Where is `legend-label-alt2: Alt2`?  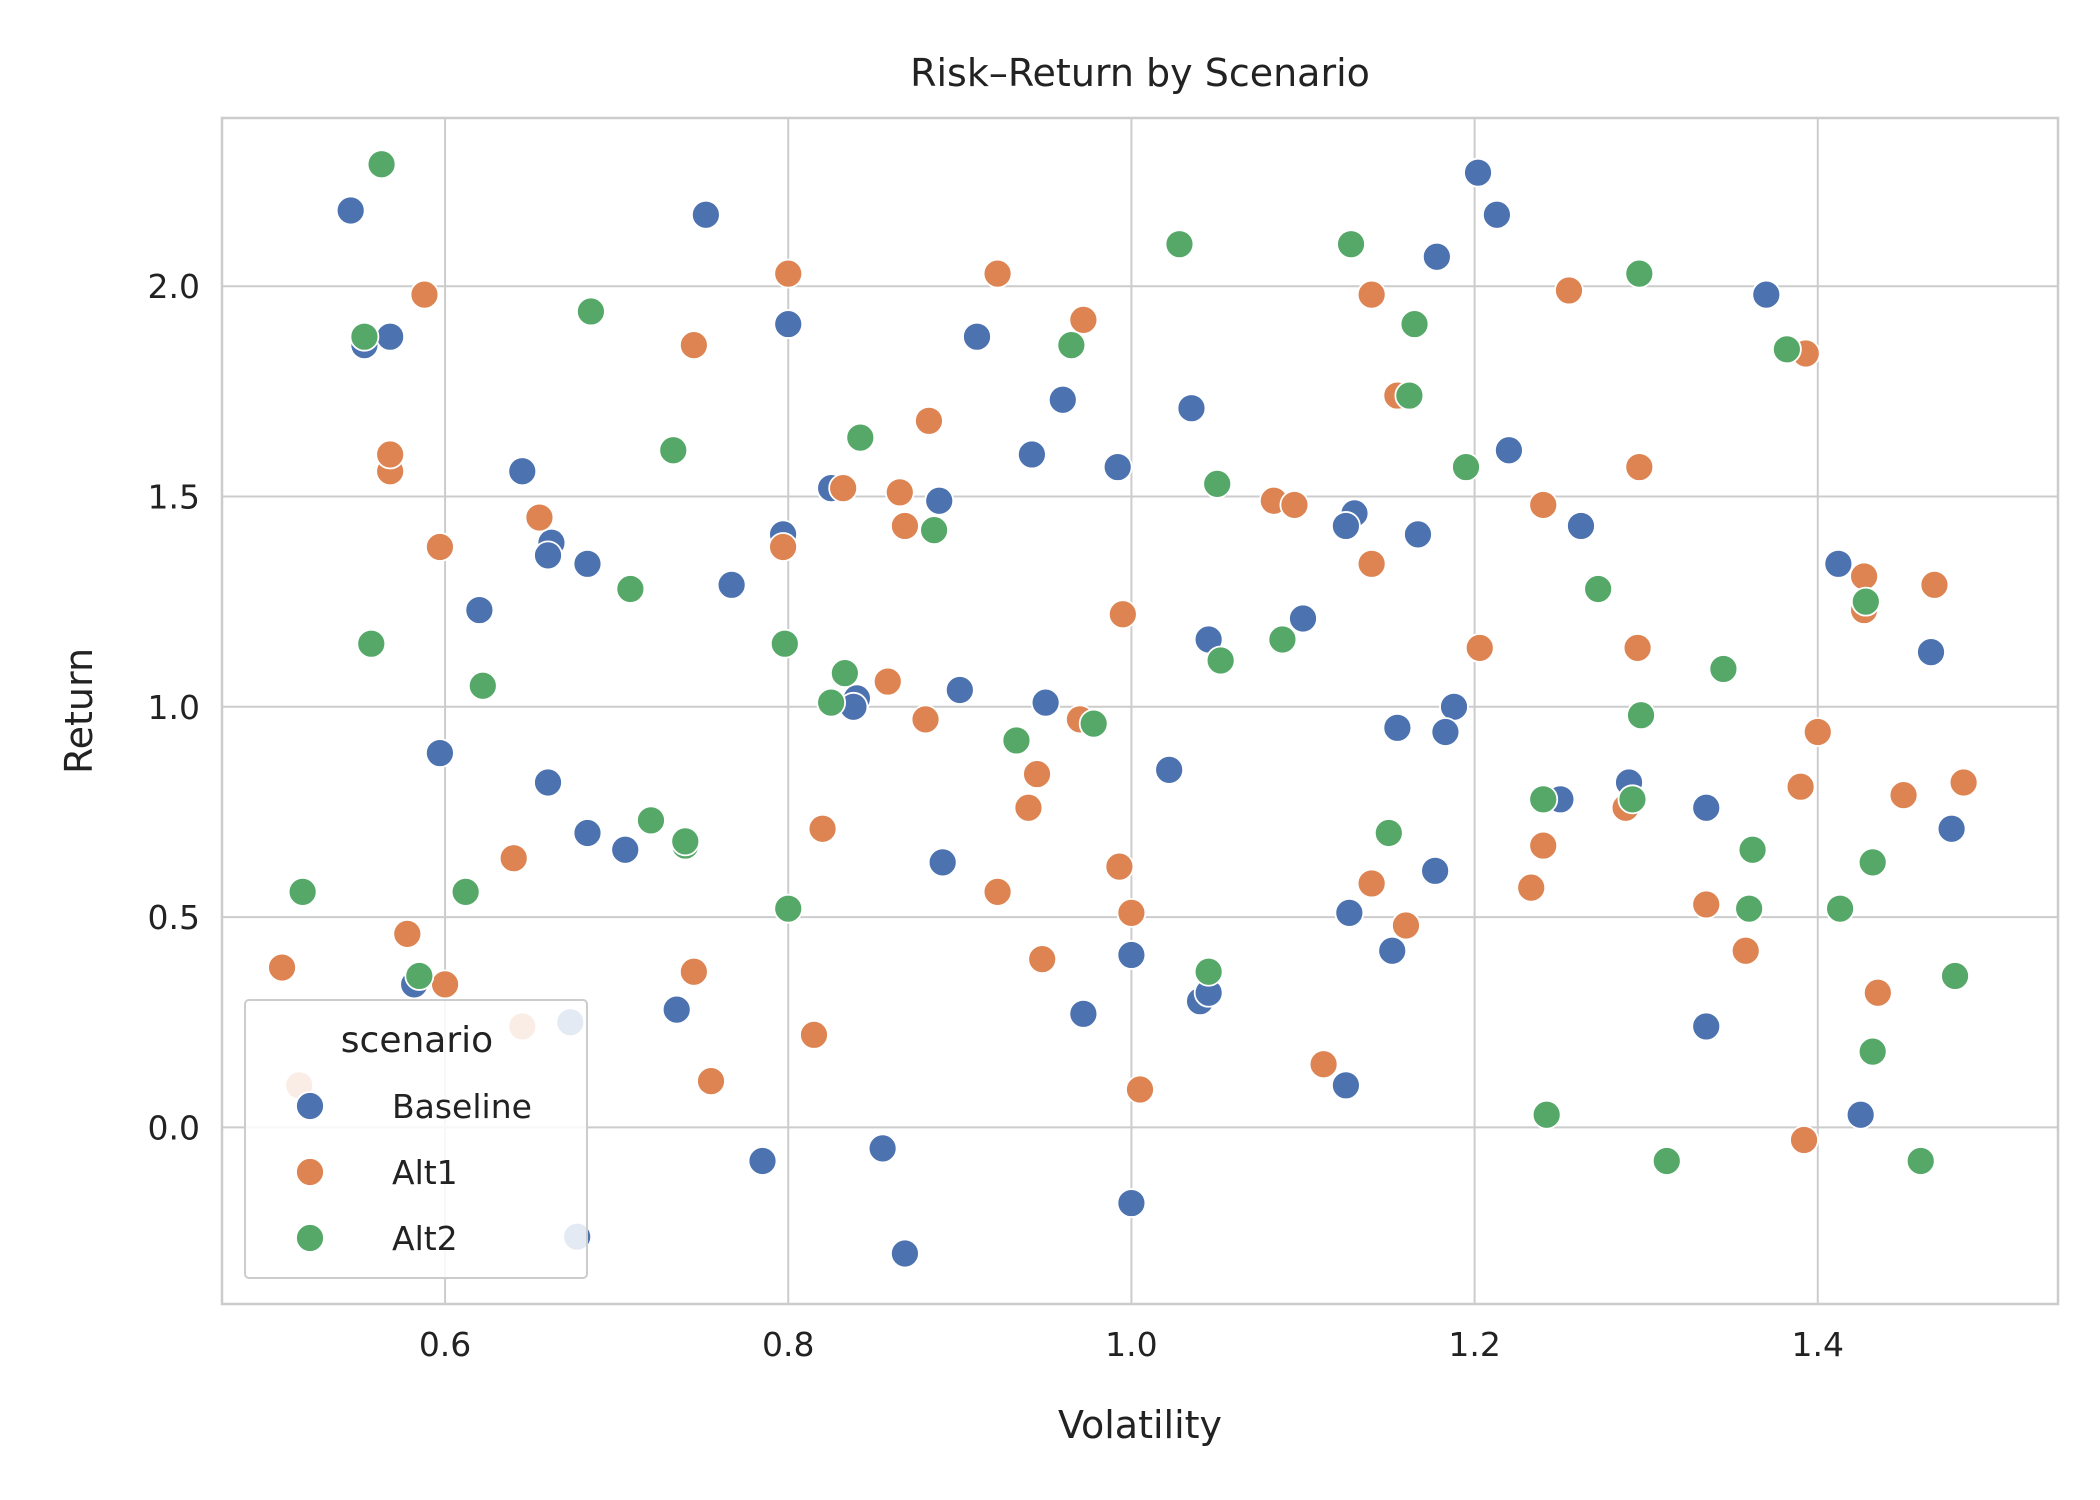 legend-label-alt2: Alt2 is located at coordinates (425, 1238).